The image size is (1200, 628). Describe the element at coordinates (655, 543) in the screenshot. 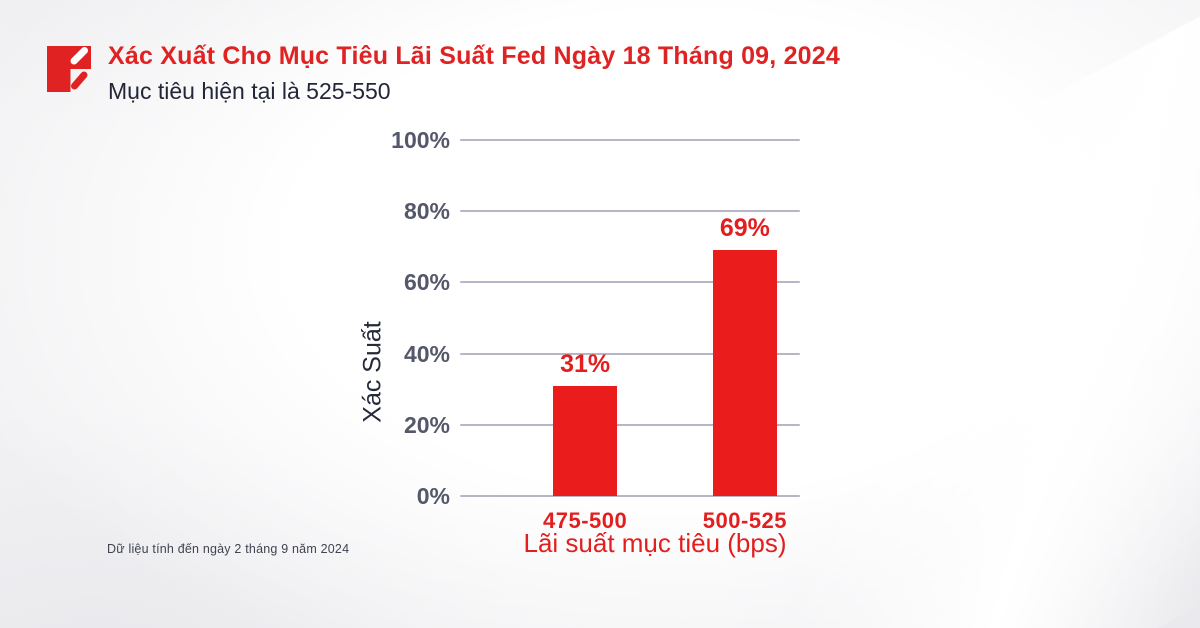

I see `x-axis-title: Lãi suất mục tiêu (bps)` at that location.